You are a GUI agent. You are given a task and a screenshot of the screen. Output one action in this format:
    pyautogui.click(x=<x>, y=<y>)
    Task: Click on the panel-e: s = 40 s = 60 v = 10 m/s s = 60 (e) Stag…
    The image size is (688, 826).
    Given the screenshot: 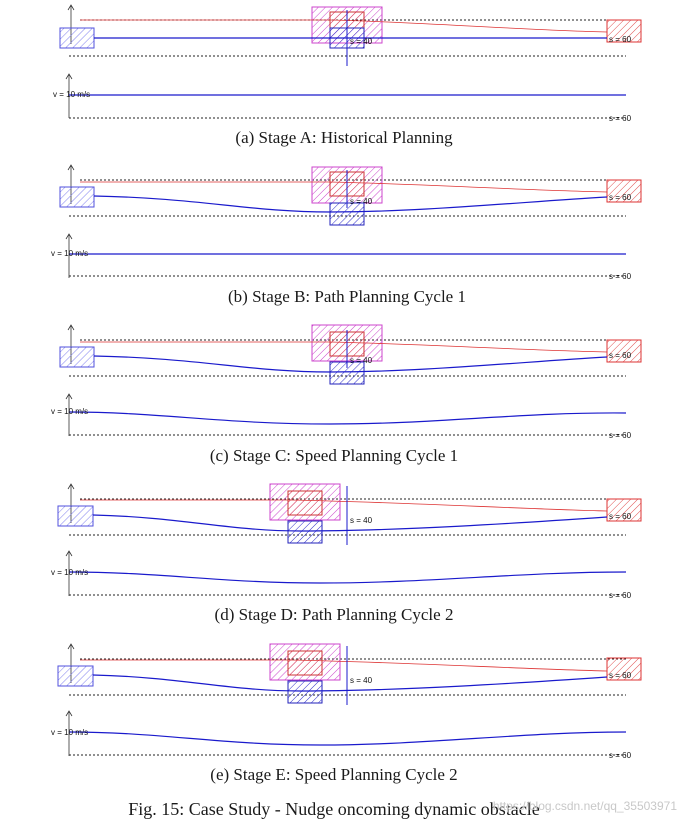 What is the action you would take?
    pyautogui.click(x=346, y=713)
    